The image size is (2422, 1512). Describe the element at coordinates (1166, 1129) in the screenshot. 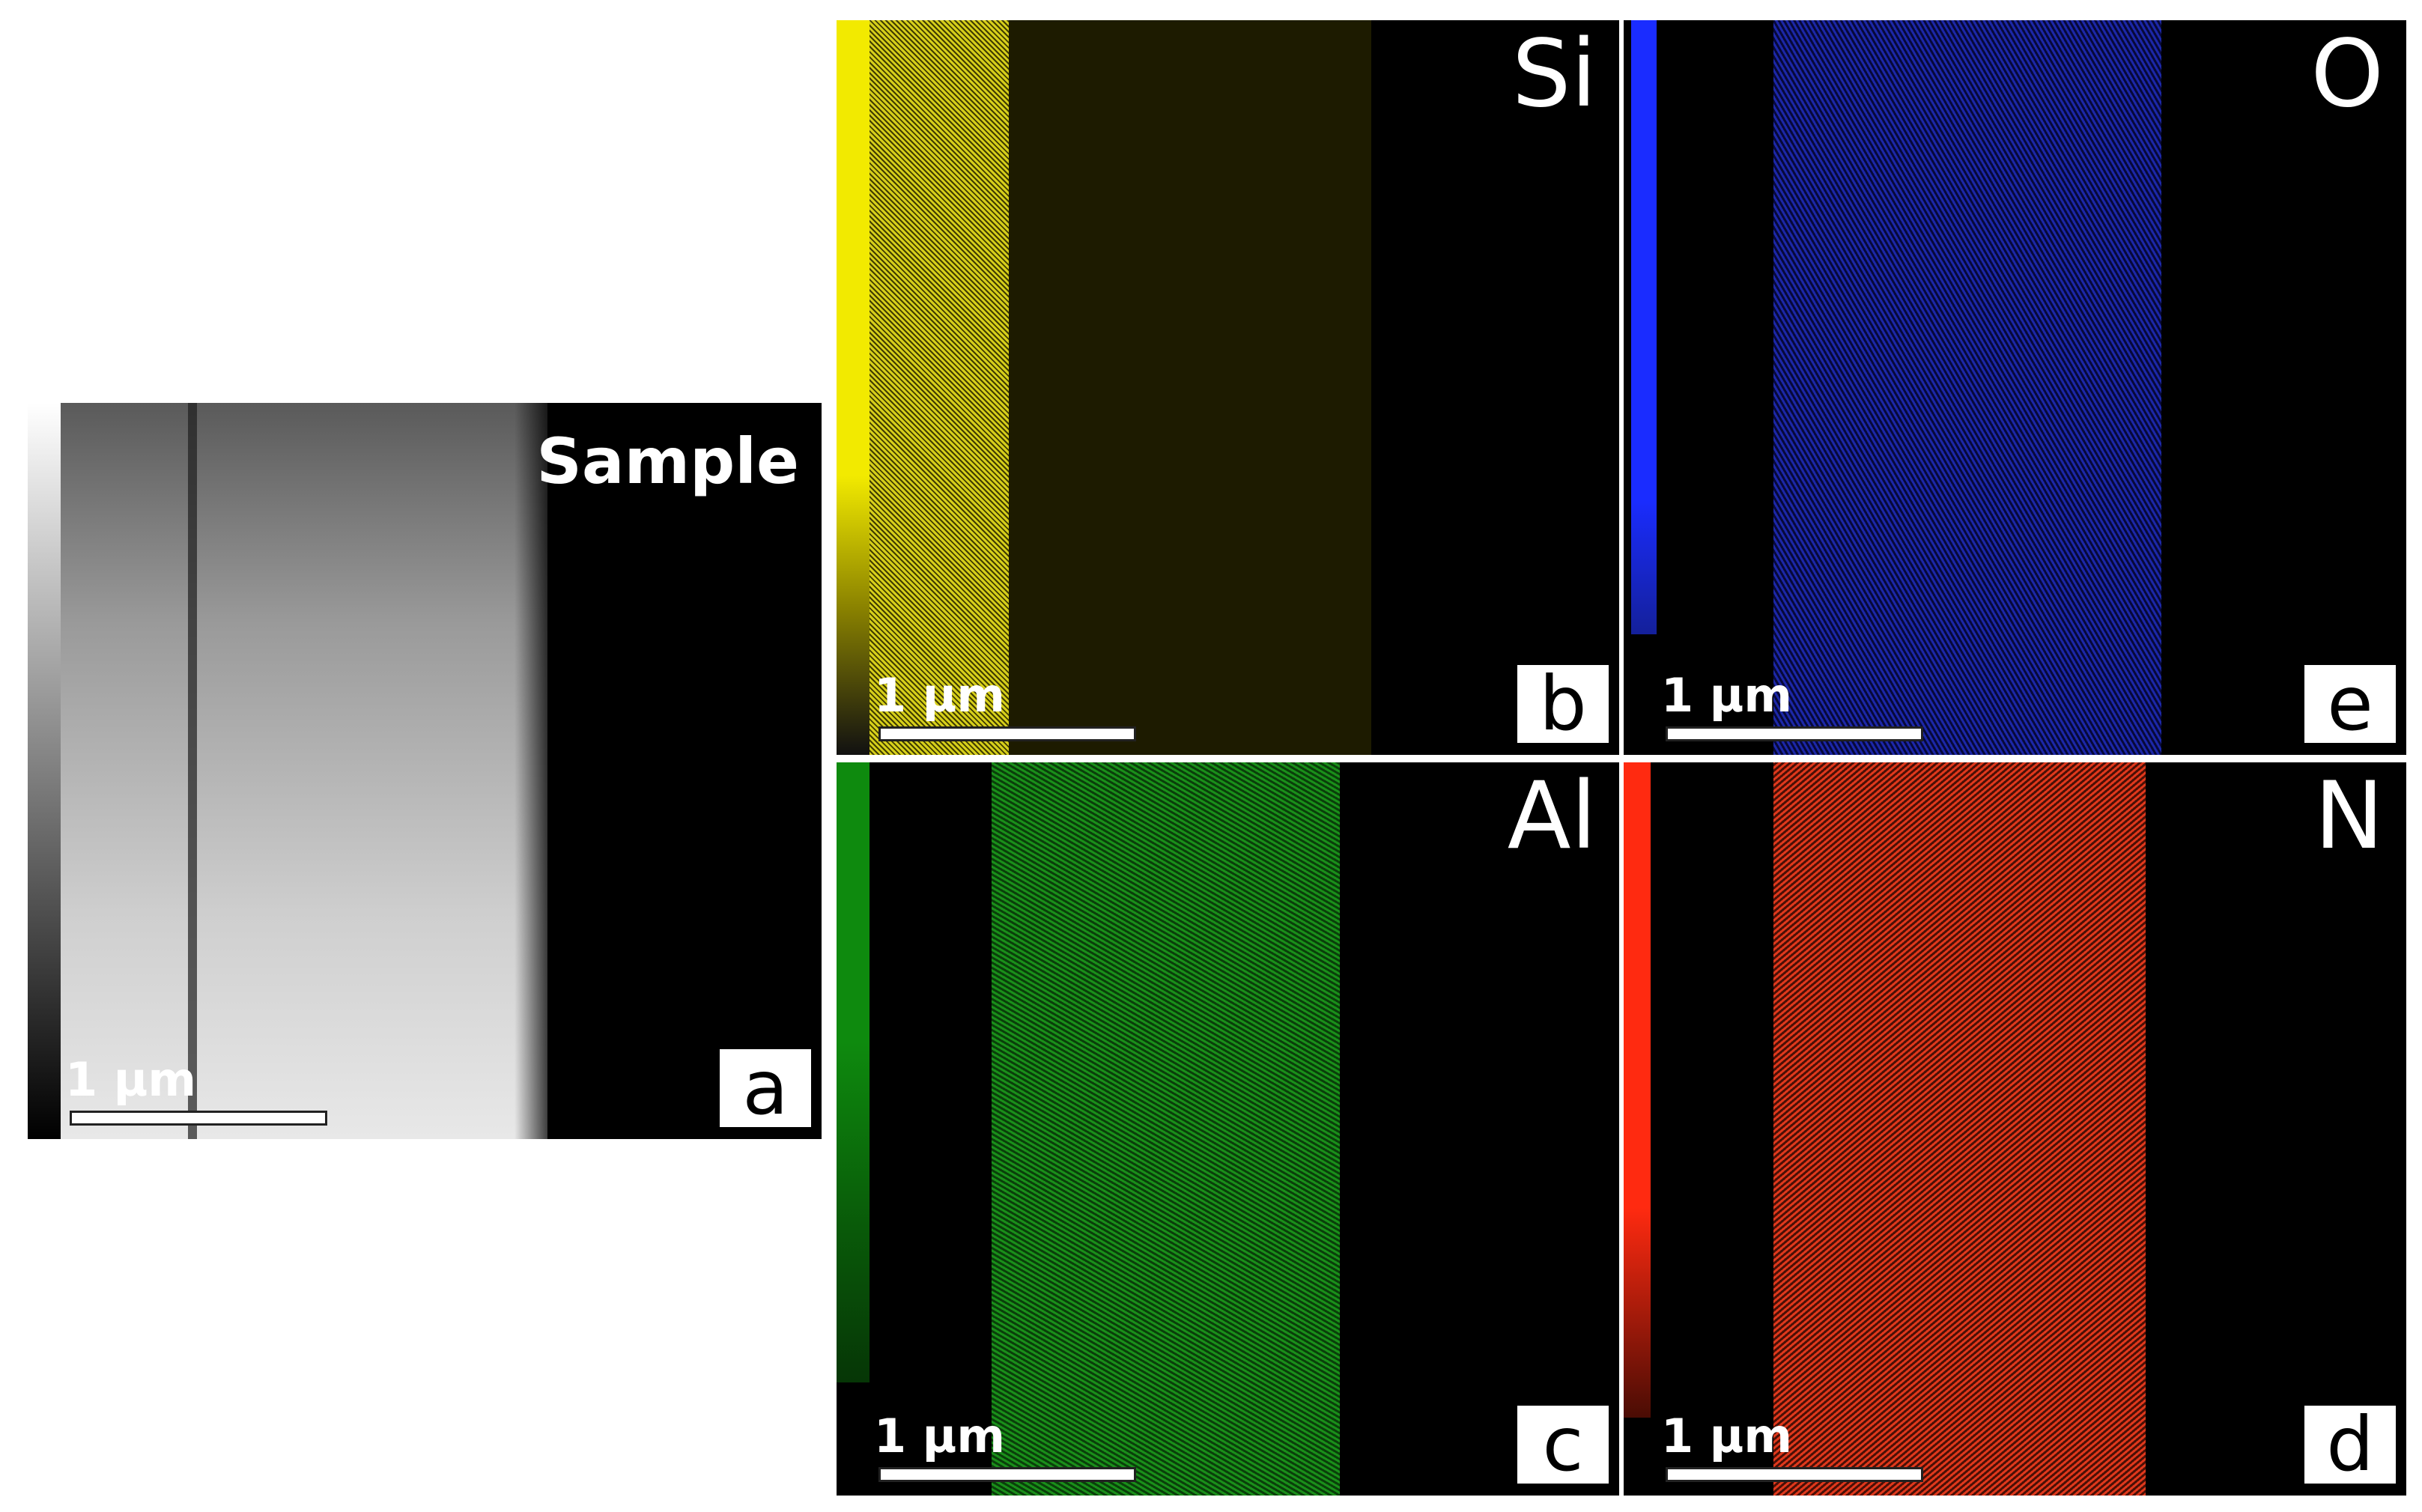

I see `al-signal` at that location.